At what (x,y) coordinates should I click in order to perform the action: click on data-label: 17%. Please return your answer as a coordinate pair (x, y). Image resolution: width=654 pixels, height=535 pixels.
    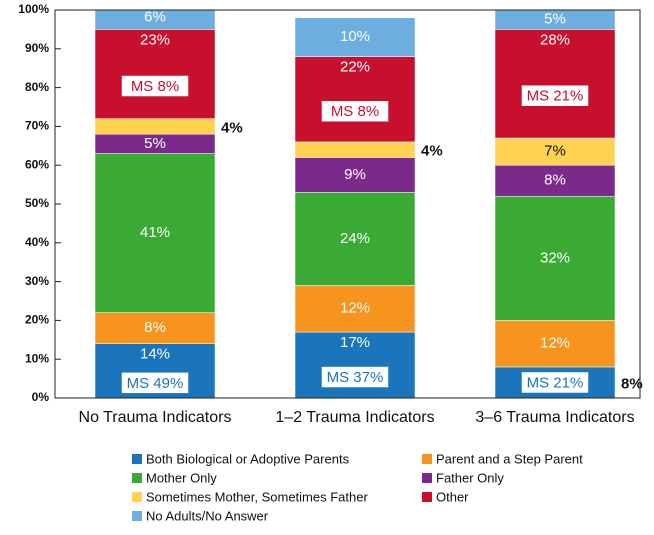
    Looking at the image, I should click on (355, 342).